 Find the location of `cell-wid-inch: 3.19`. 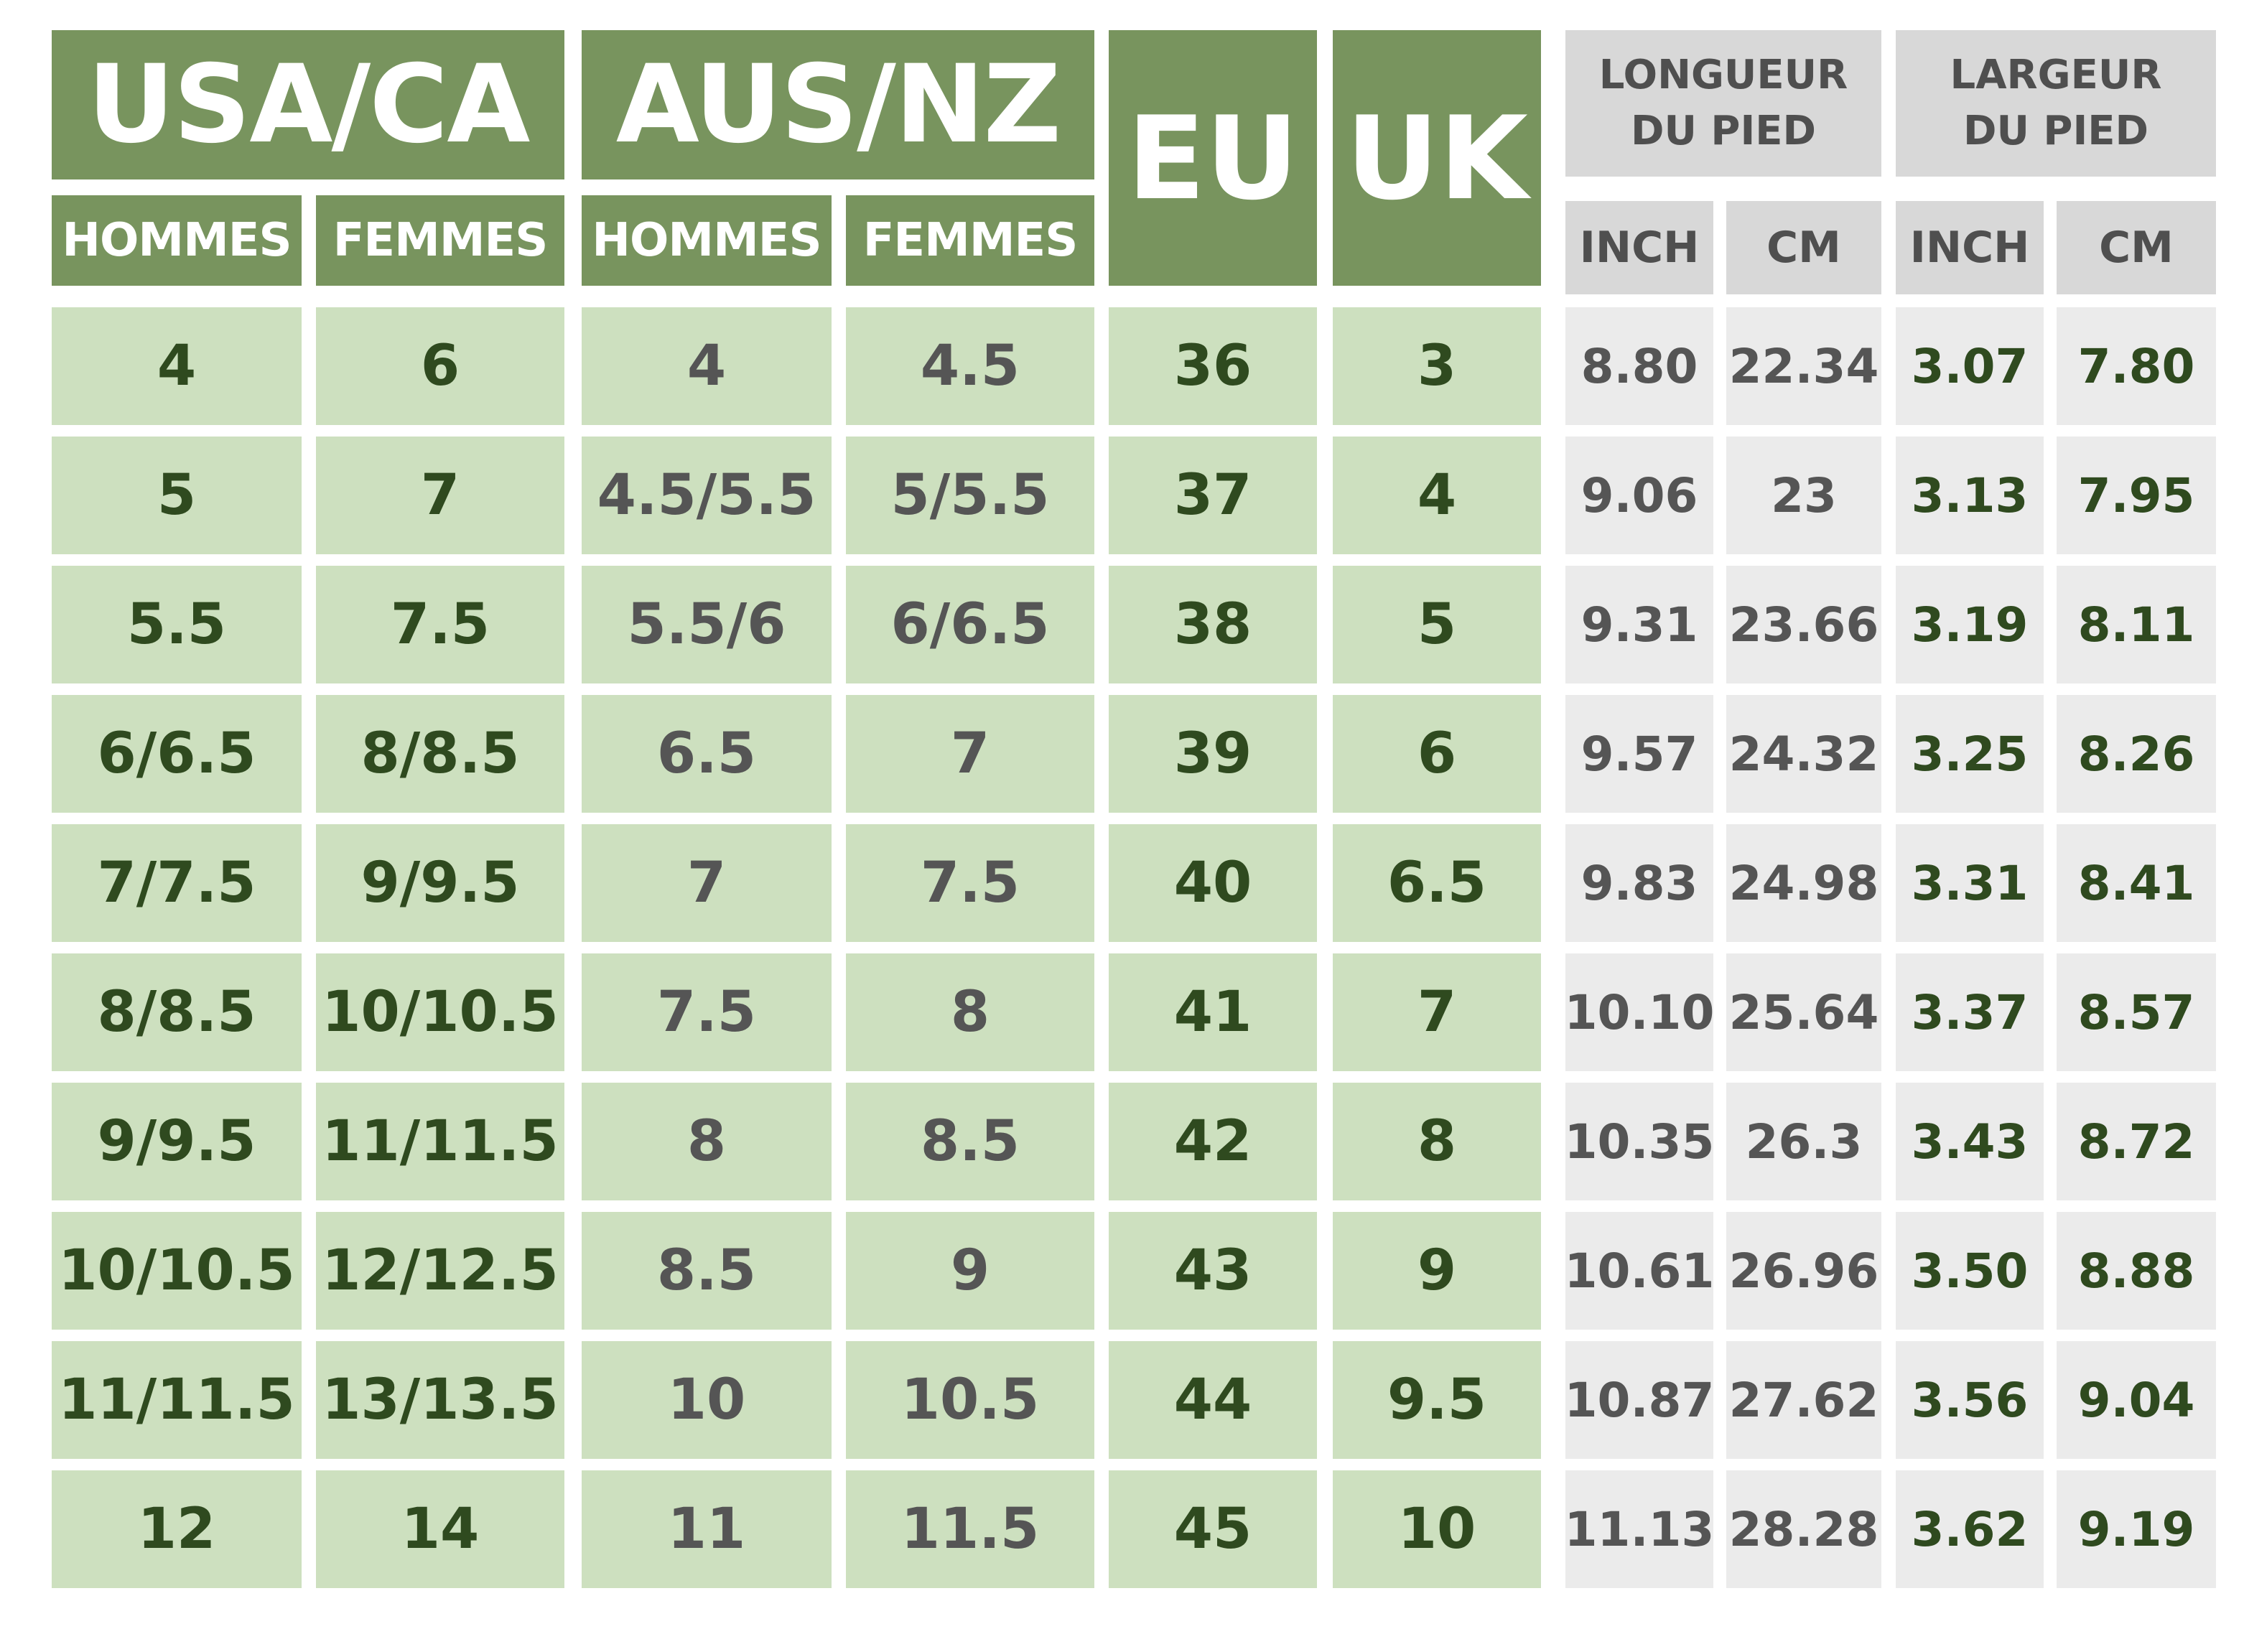

cell-wid-inch: 3.19 is located at coordinates (1970, 624).